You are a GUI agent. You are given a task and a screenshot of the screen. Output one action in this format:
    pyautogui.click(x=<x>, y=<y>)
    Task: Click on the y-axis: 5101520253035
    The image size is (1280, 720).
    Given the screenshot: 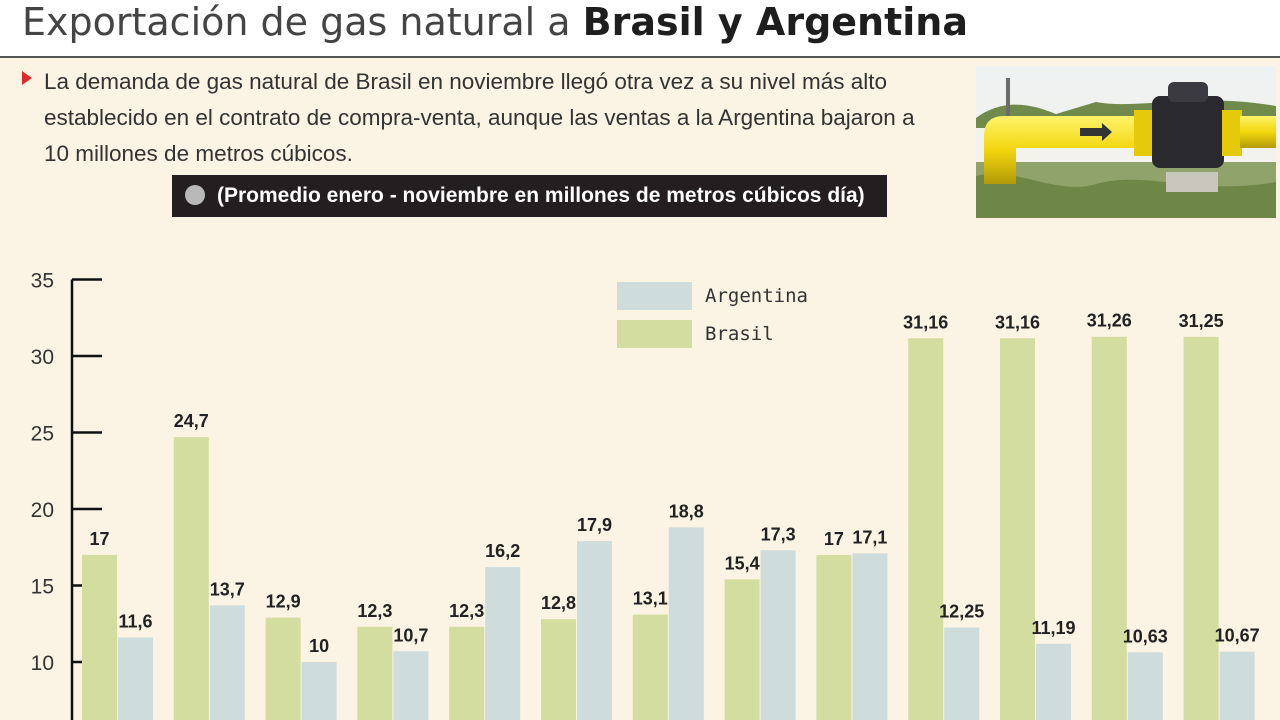 What is the action you would take?
    pyautogui.click(x=66, y=495)
    